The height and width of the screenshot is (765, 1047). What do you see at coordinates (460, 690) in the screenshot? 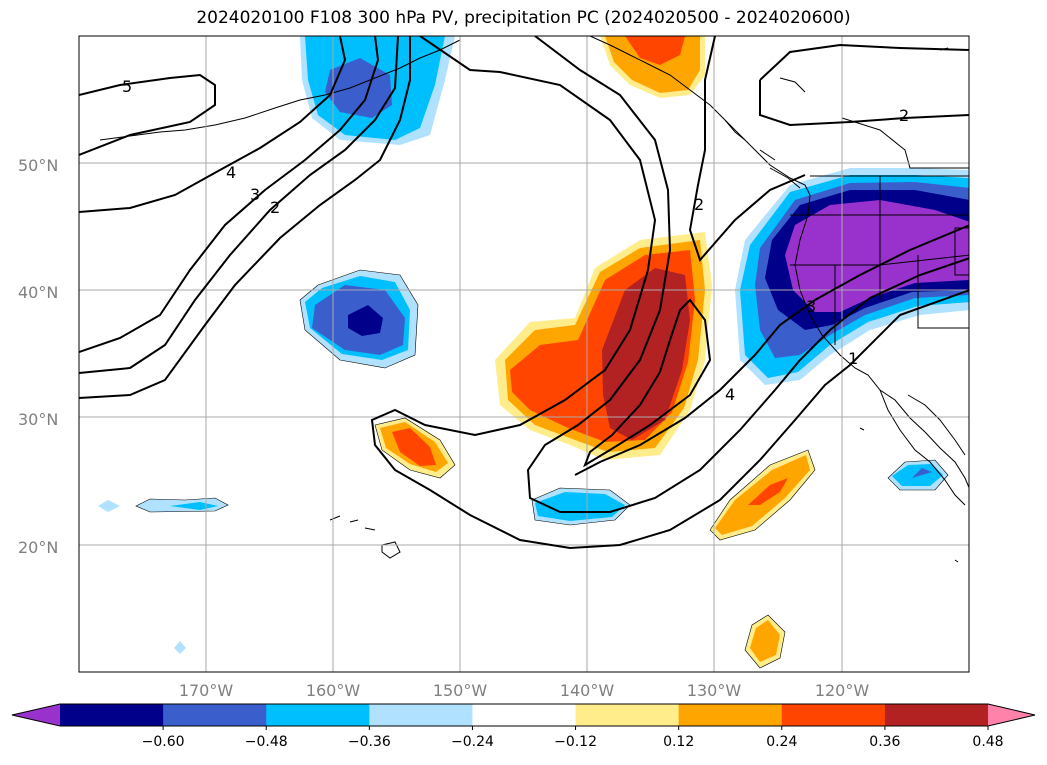
I see `lon-label-150w: 150°W` at bounding box center [460, 690].